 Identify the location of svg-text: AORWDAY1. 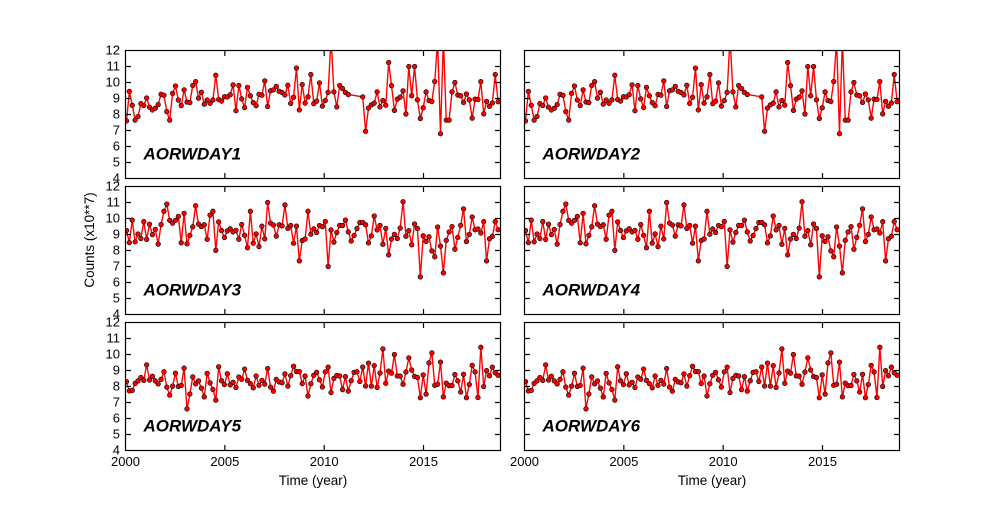
(192, 154).